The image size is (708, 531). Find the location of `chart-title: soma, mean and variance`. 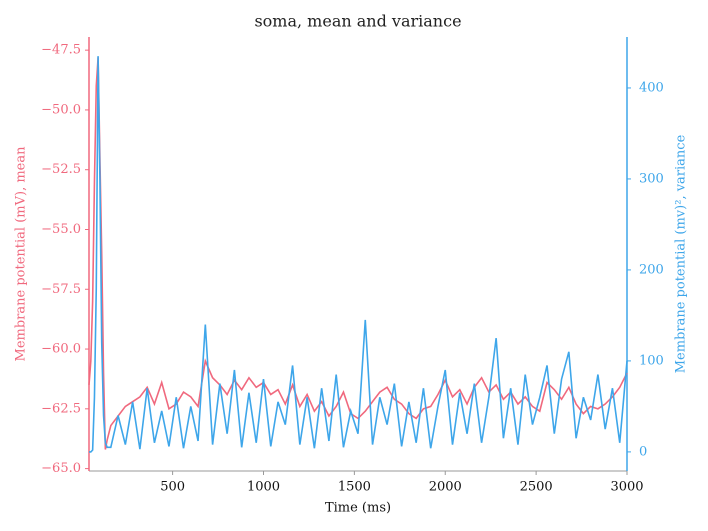

chart-title: soma, mean and variance is located at coordinates (357, 21).